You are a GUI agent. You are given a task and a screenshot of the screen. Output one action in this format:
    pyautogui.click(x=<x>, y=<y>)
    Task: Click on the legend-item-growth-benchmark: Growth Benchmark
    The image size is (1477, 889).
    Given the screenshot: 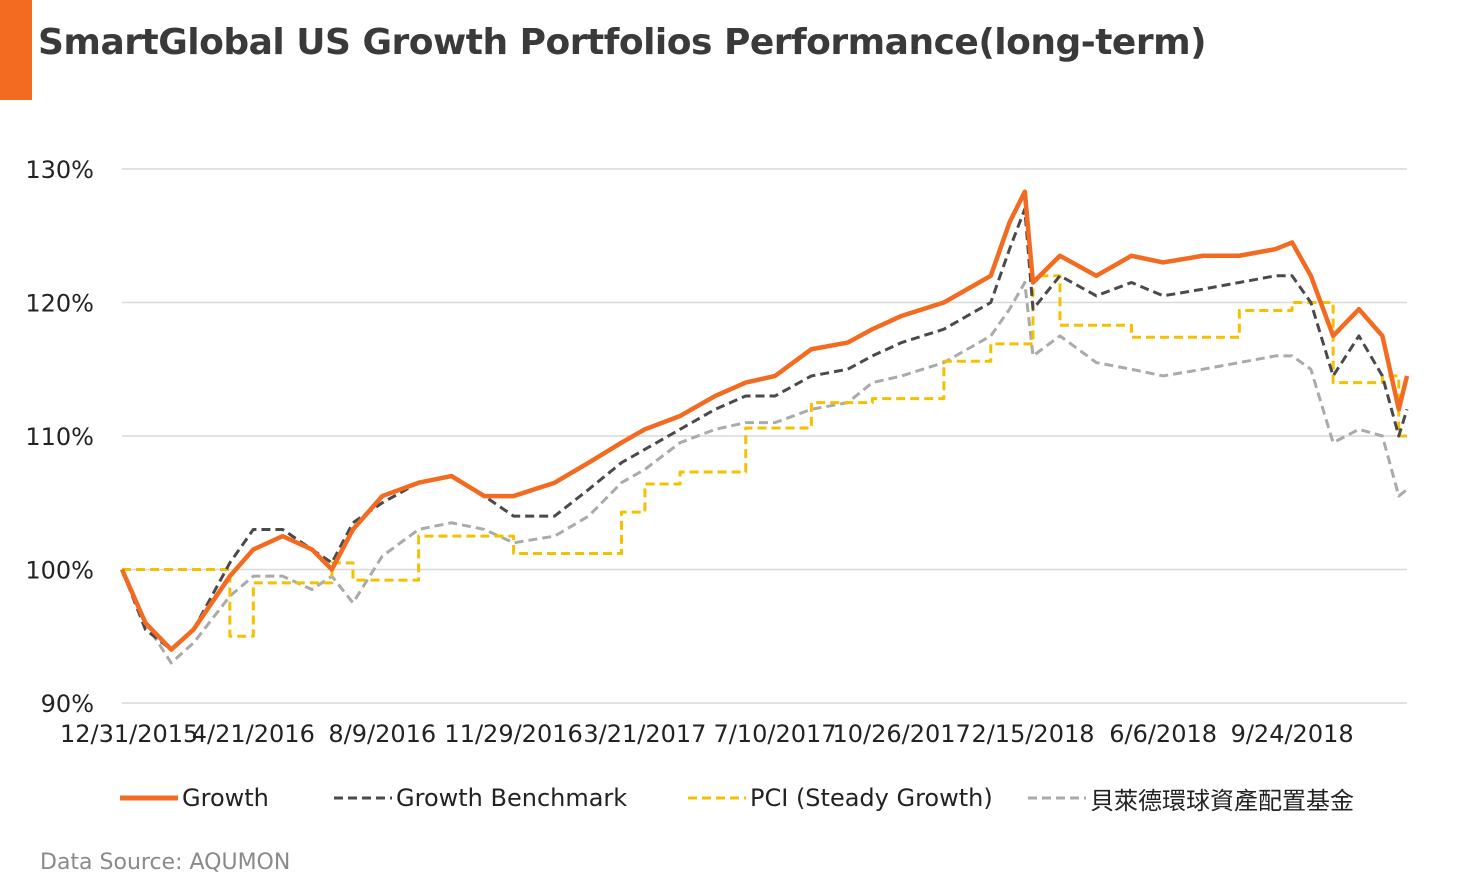 What is the action you would take?
    pyautogui.click(x=480, y=798)
    